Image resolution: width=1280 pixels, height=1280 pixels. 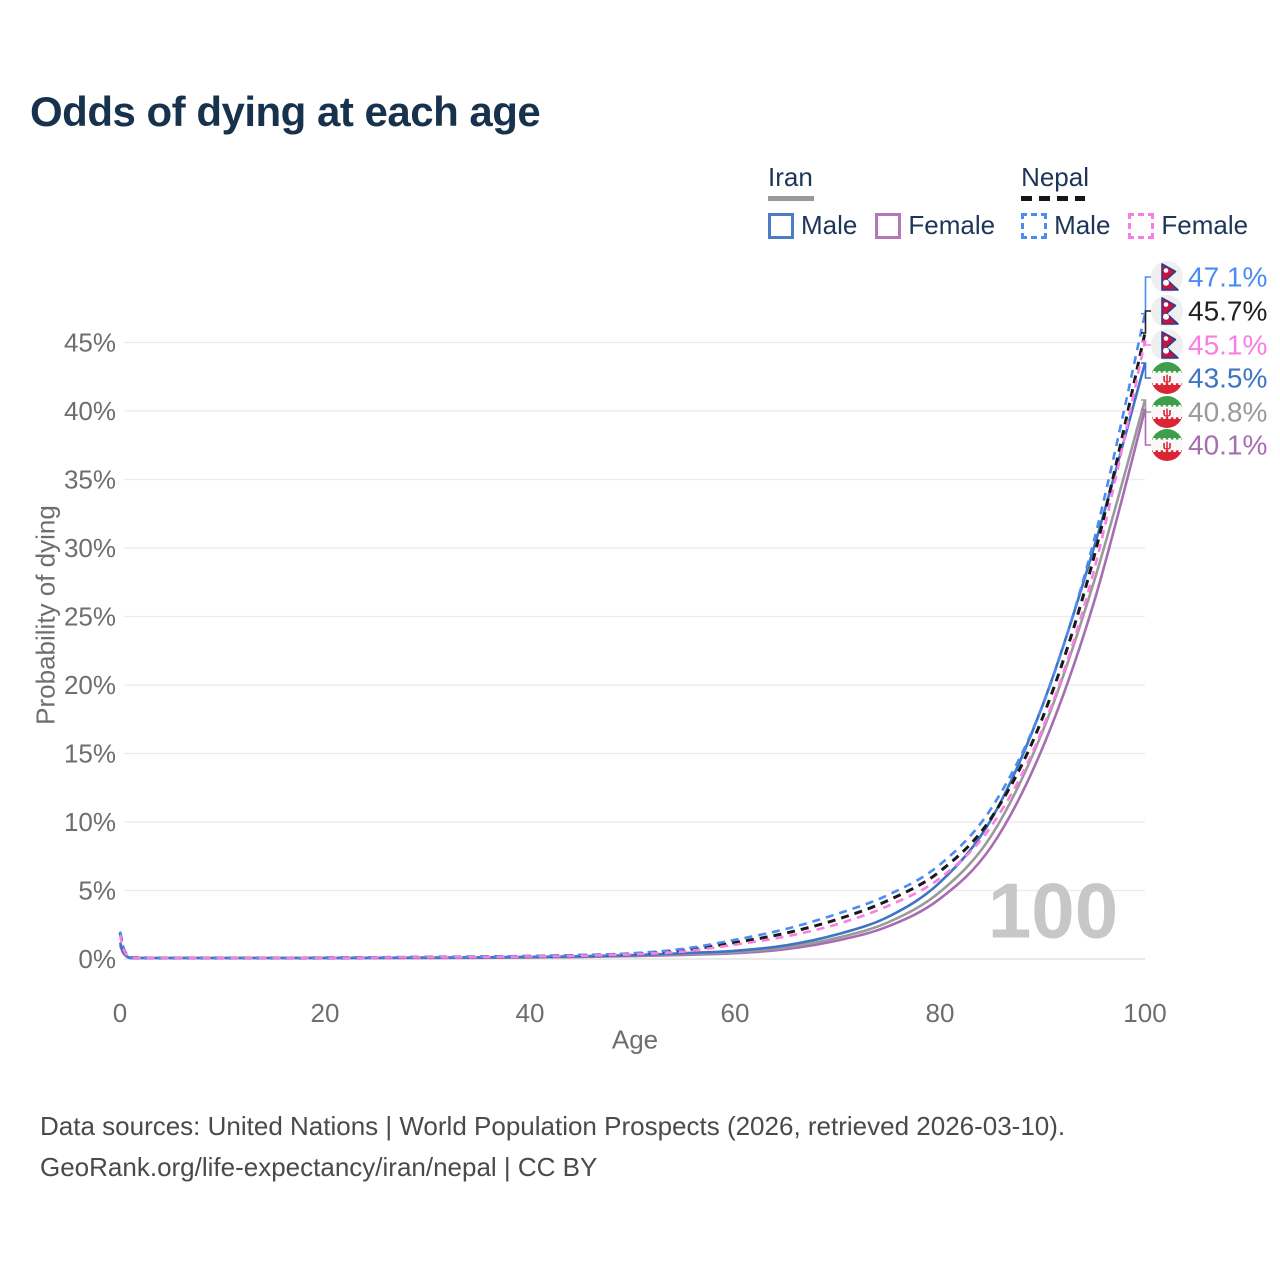 I want to click on legend-country-iran: Iran, so click(x=881, y=181).